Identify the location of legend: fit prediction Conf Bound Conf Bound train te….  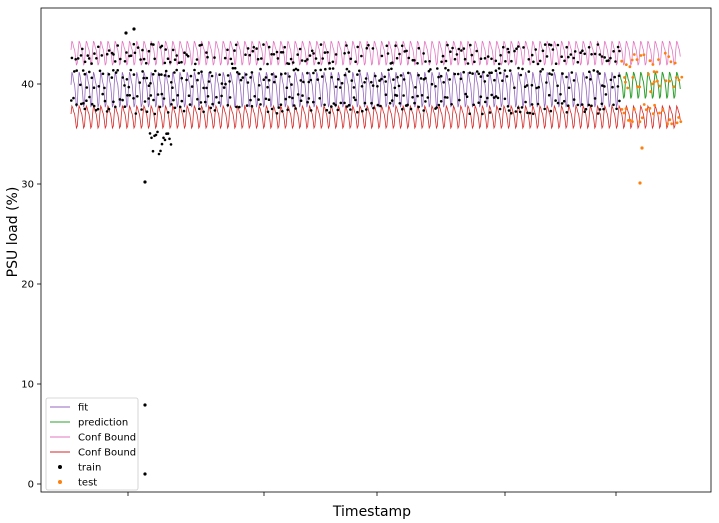
(92, 444).